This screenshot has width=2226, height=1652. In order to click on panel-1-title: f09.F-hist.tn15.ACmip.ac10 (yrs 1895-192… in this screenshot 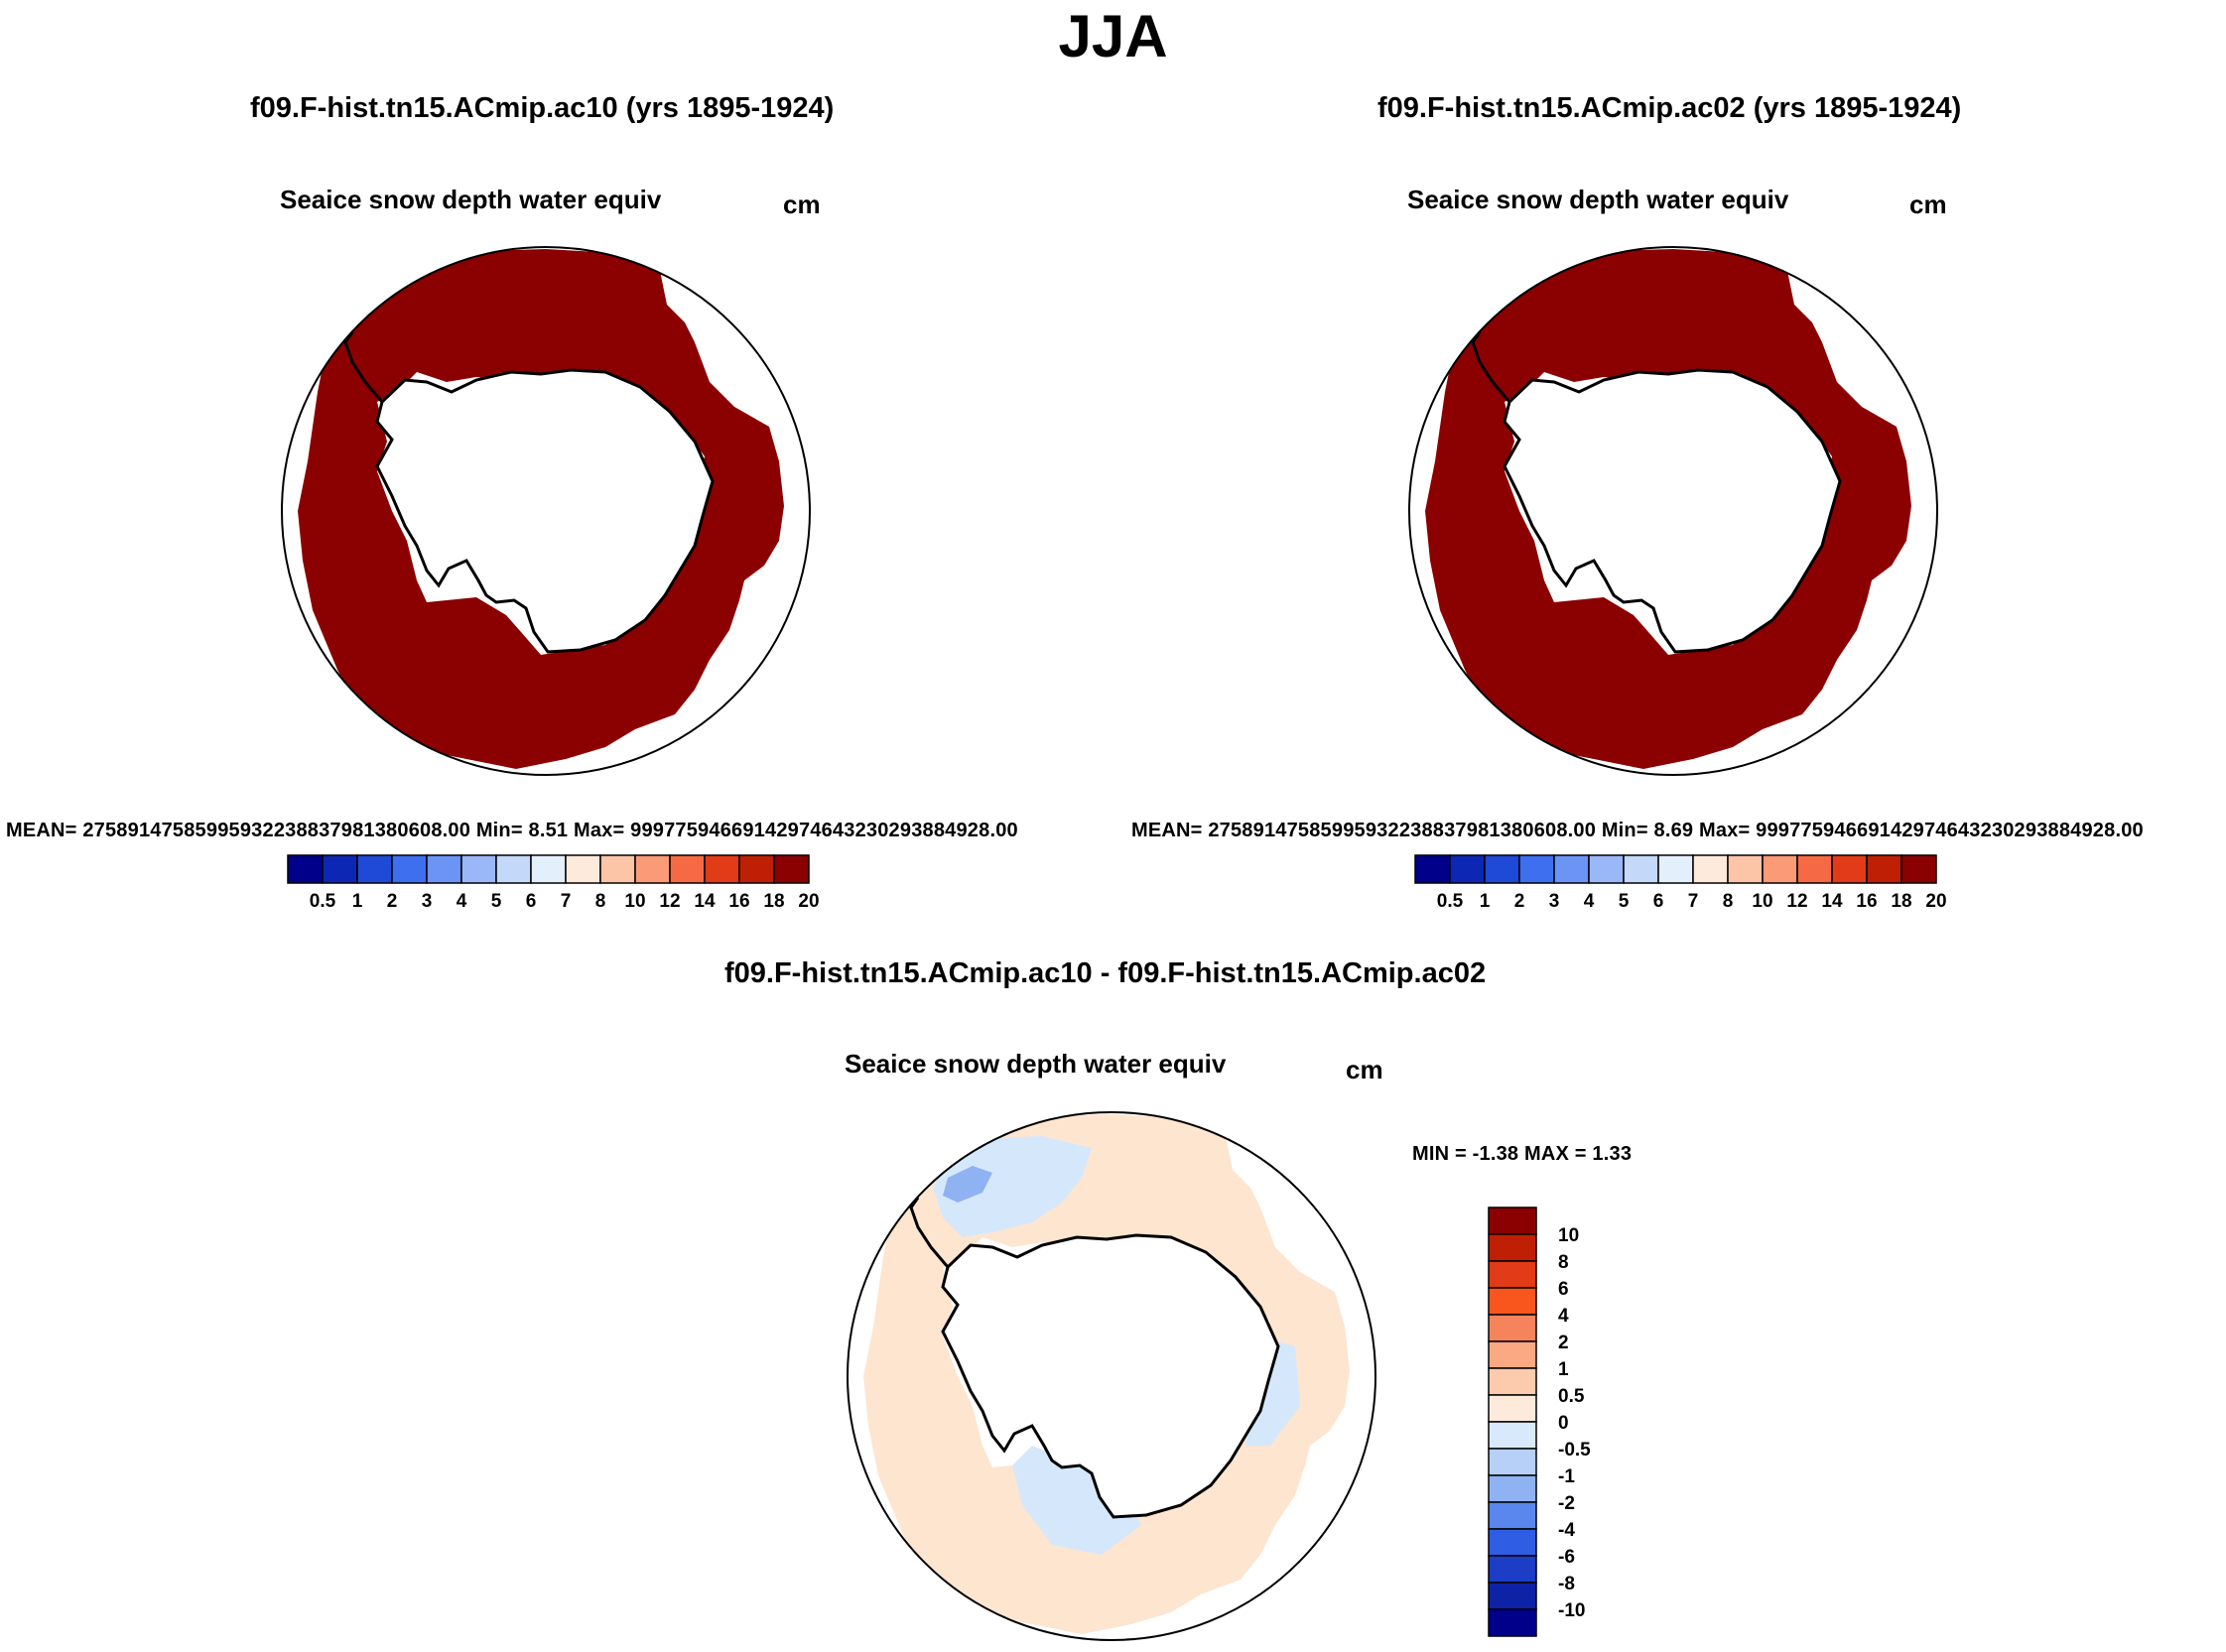, I will do `click(543, 108)`.